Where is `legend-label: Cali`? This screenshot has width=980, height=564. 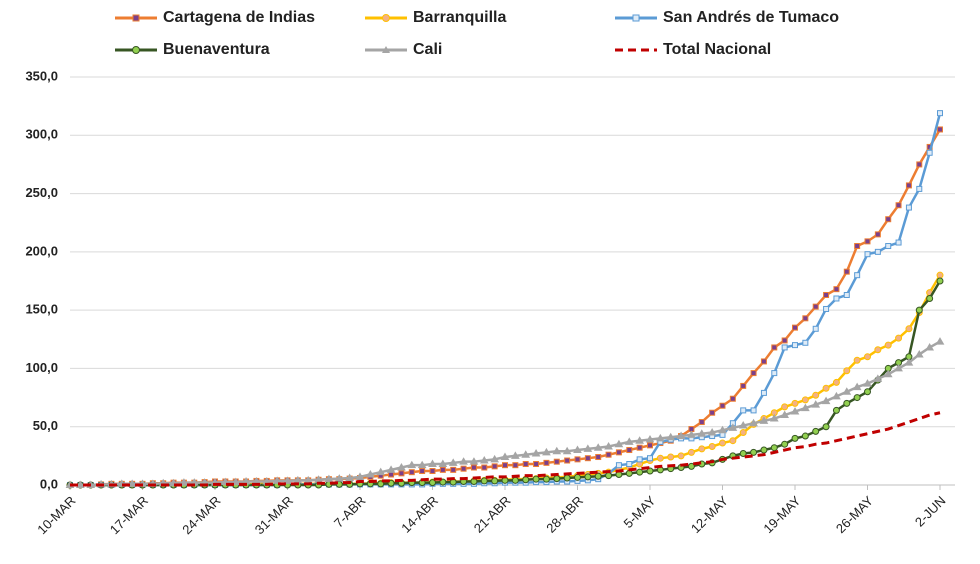 legend-label: Cali is located at coordinates (427, 49).